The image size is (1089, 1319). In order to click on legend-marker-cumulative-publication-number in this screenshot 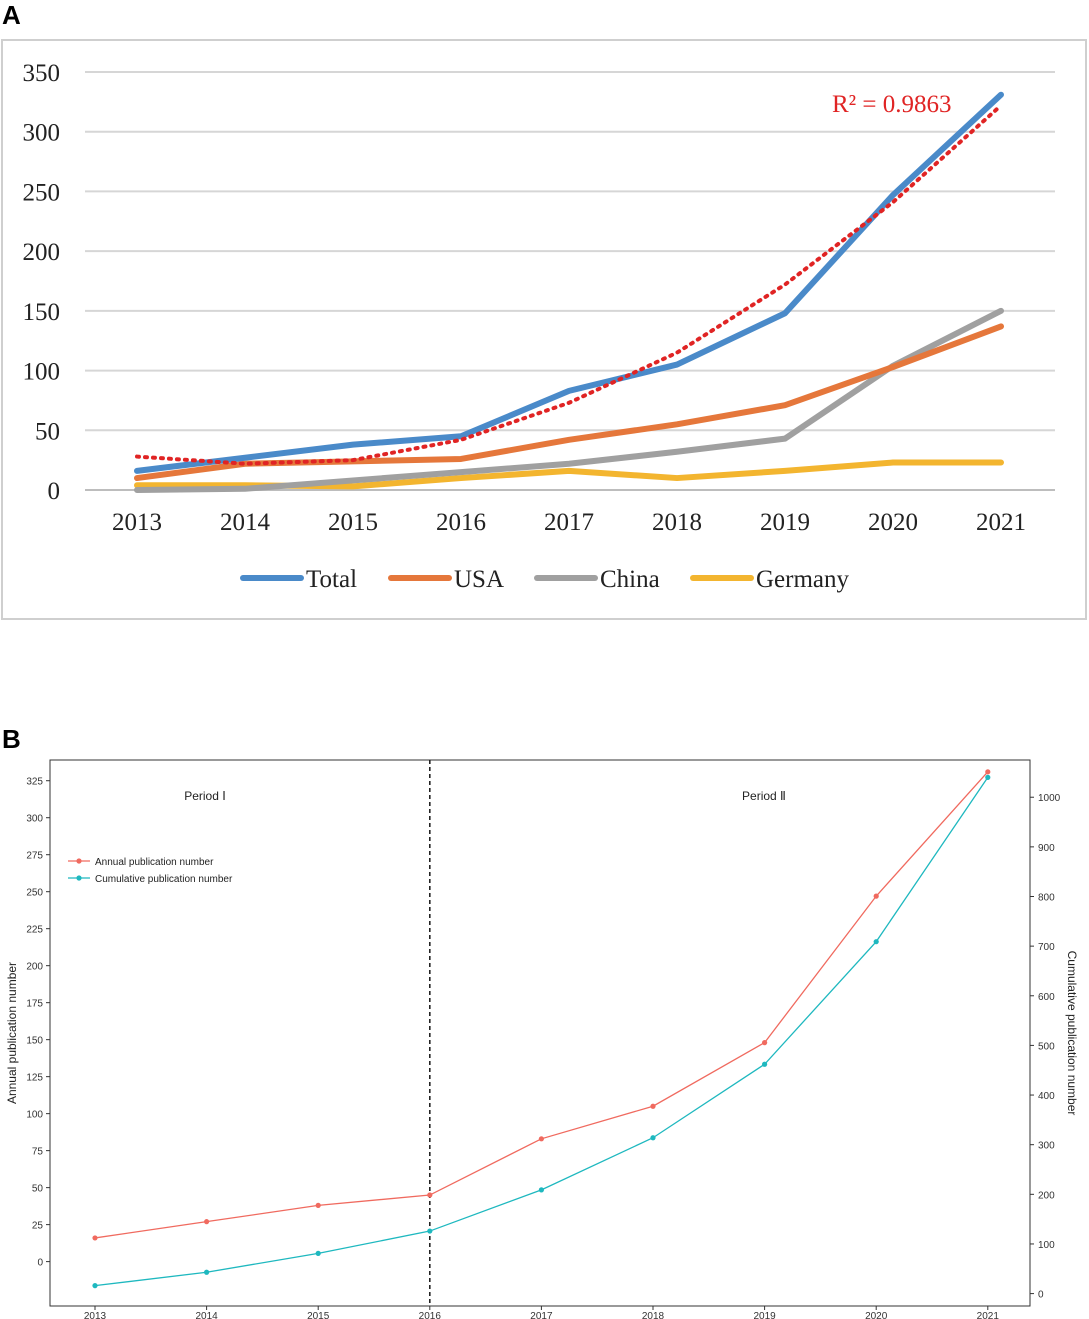, I will do `click(79, 878)`.